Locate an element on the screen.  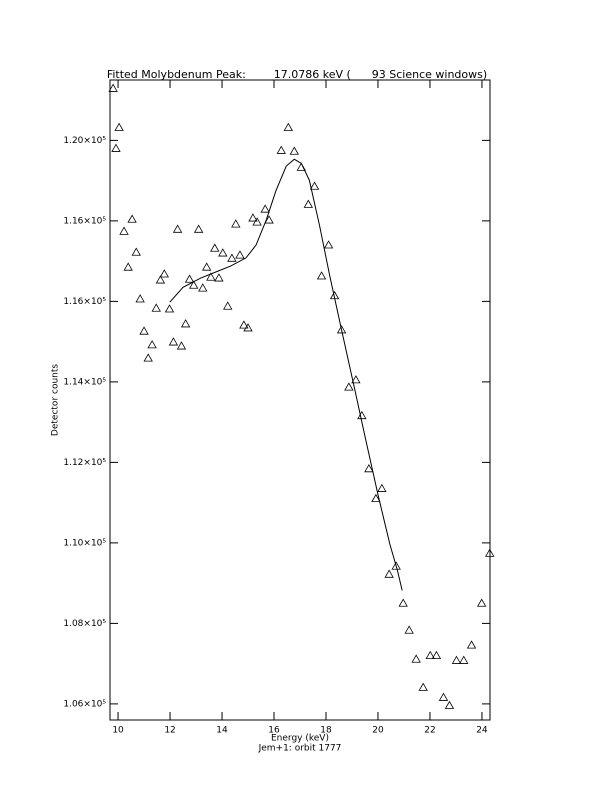
x-tick-label: 18 is located at coordinates (326, 731).